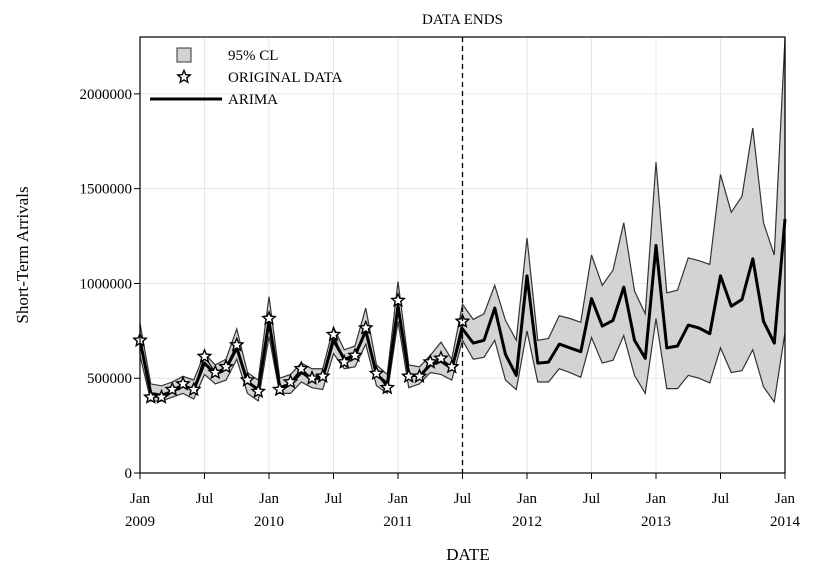 The height and width of the screenshot is (571, 817). I want to click on y-tick-label: 500000, so click(109, 379).